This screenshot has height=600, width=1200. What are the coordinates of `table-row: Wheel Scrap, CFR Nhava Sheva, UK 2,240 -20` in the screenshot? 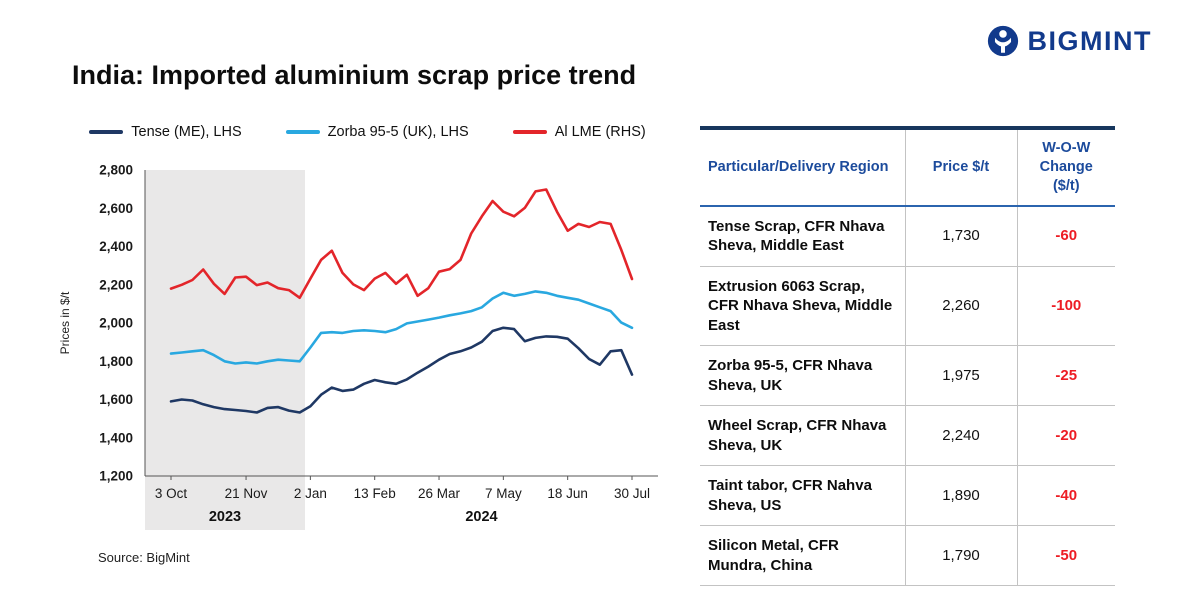 It's located at (907, 436).